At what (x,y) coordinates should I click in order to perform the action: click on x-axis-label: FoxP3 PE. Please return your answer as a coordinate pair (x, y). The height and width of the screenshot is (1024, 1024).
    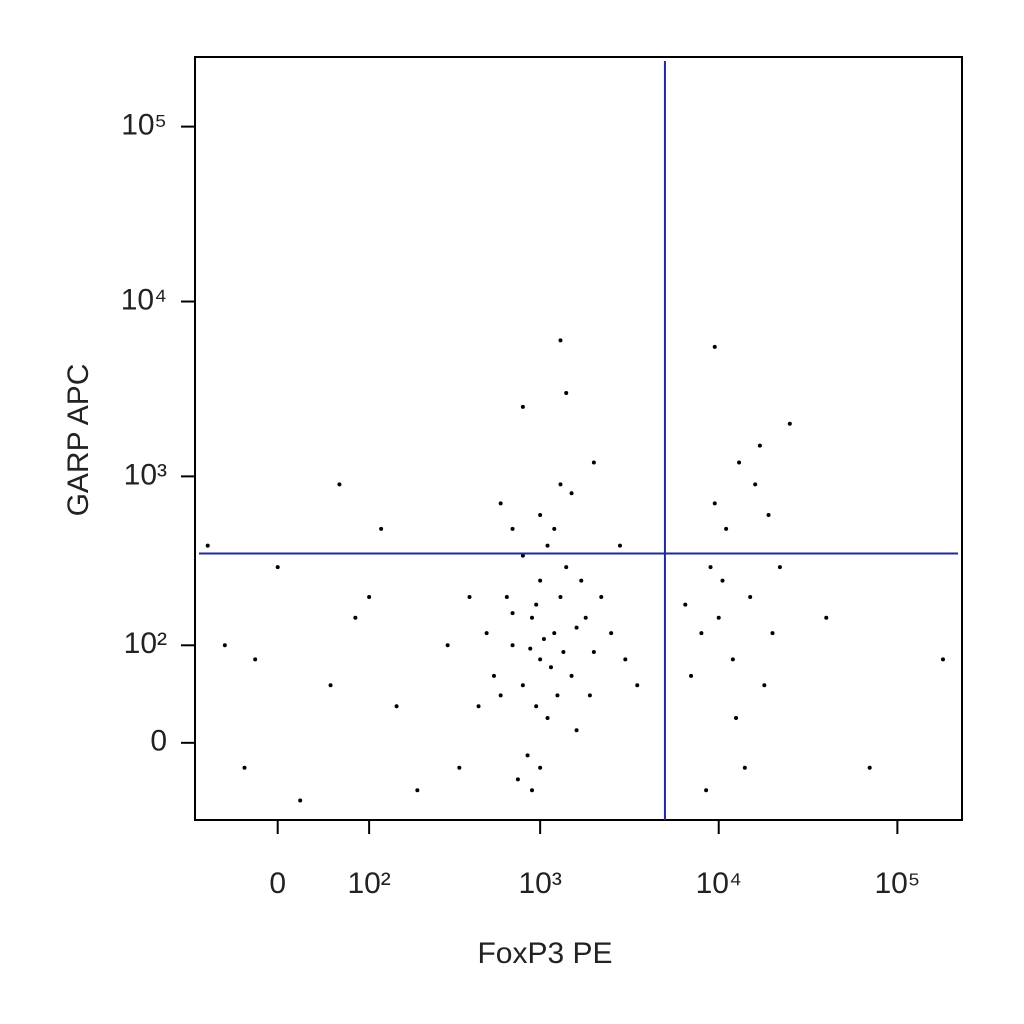
    Looking at the image, I should click on (544, 953).